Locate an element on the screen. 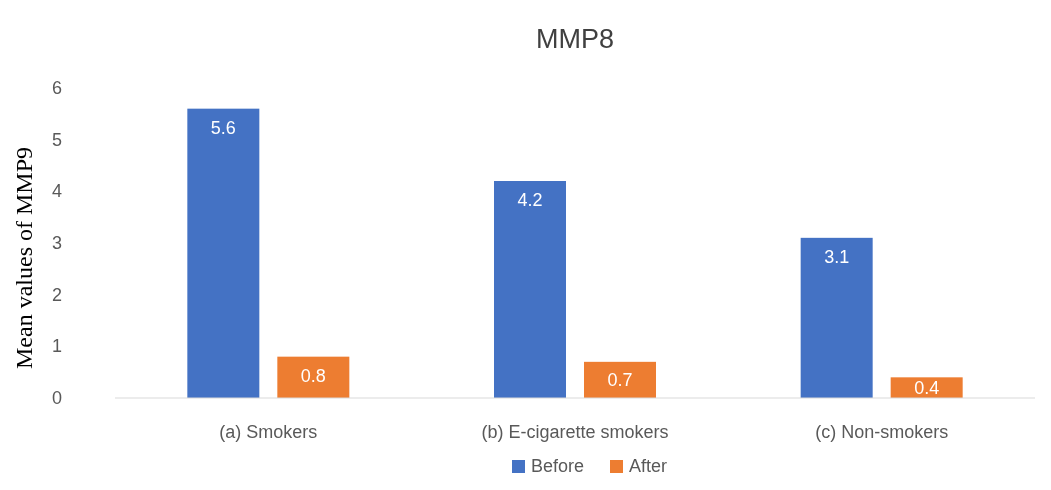 This screenshot has width=1051, height=490. legend-label: Before is located at coordinates (558, 466).